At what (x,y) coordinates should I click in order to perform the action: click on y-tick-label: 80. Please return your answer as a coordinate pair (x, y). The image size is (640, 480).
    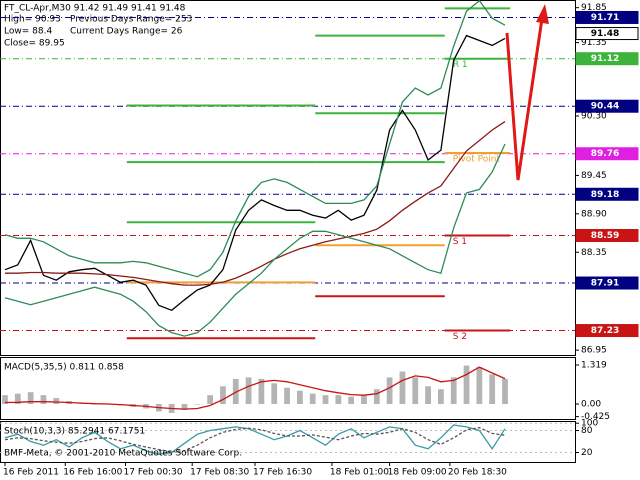
    Looking at the image, I should click on (587, 431).